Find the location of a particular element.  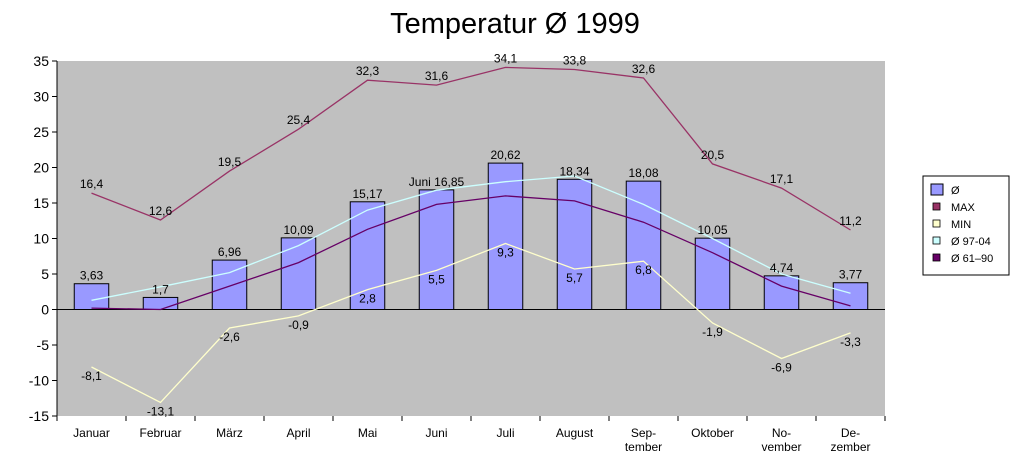

x-tick-label: August is located at coordinates (575, 433).